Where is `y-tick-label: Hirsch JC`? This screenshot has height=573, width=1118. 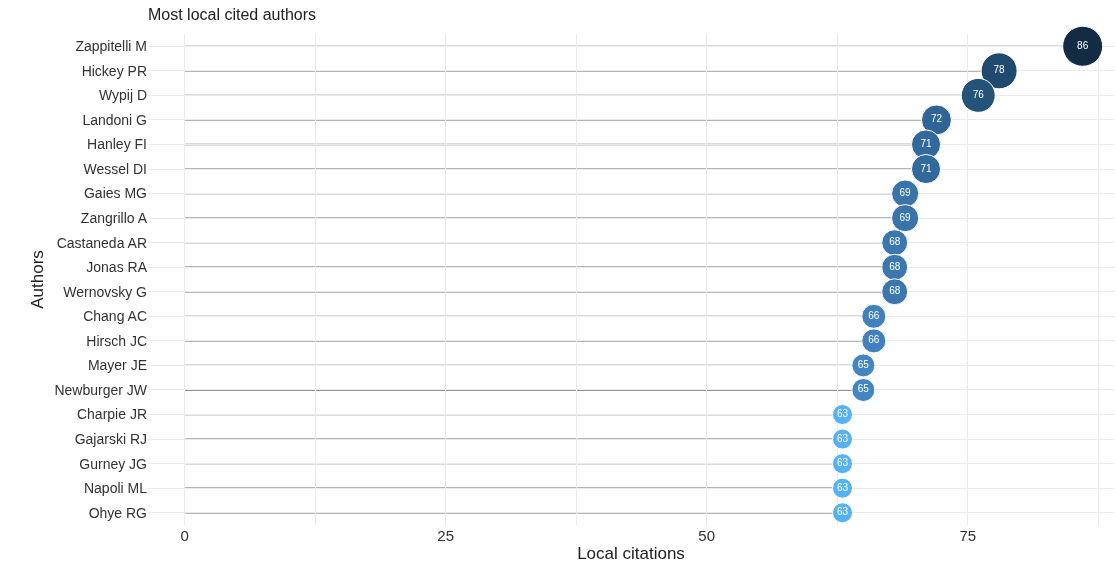 y-tick-label: Hirsch JC is located at coordinates (116, 340).